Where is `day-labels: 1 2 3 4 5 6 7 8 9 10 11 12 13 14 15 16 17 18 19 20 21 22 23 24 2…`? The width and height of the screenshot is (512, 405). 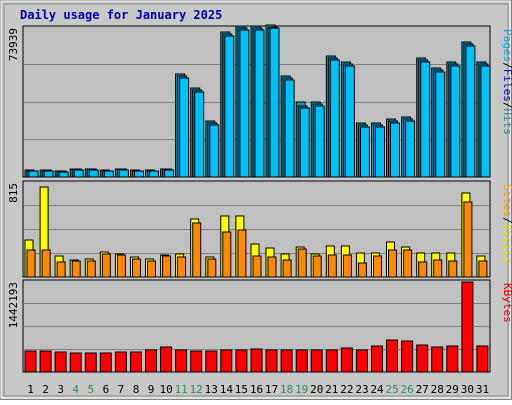
day-labels: 1 2 3 4 5 6 7 8 9 10 11 12 13 14 15 16 17 18 19 20 21 22 23 24 2… is located at coordinates (258, 389).